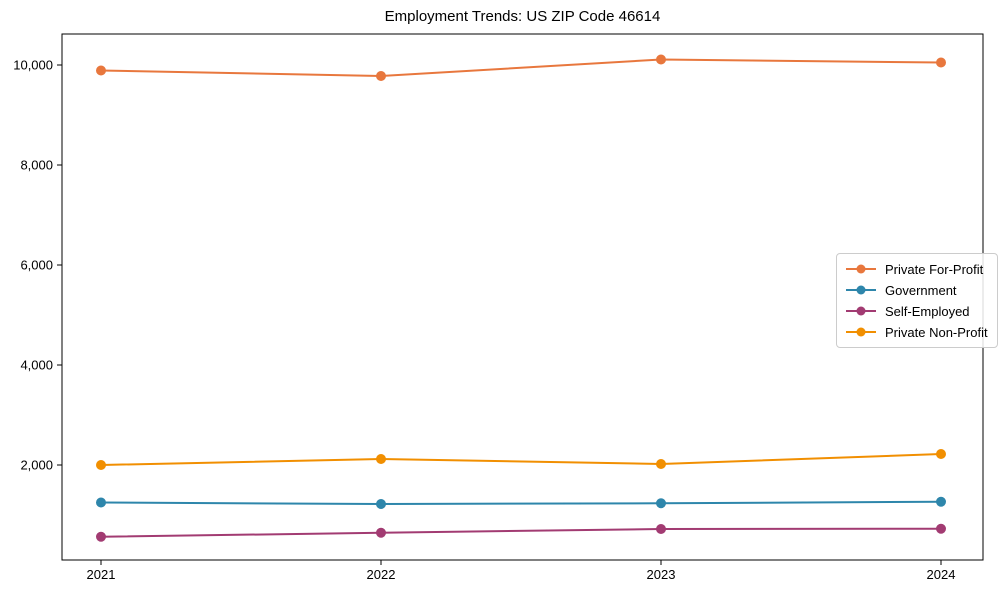  Describe the element at coordinates (934, 269) in the screenshot. I see `legend-label: Private For-Profit` at that location.